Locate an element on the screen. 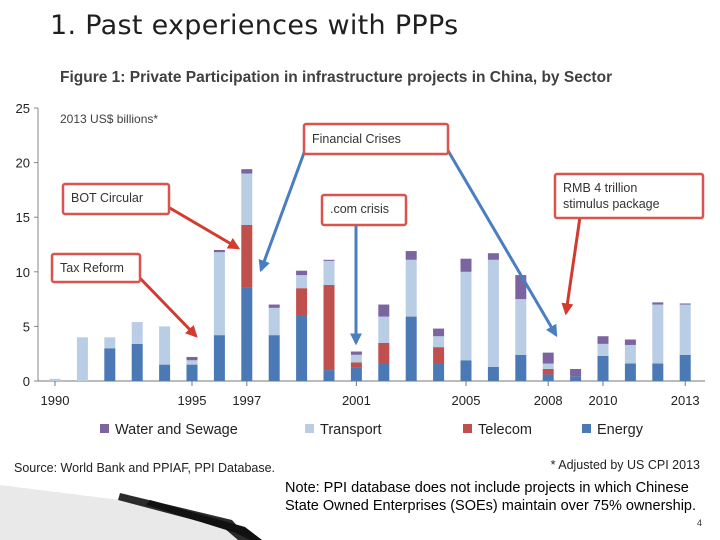 This screenshot has height=540, width=720. callout-arrow-tax-reform is located at coordinates (166, 305).